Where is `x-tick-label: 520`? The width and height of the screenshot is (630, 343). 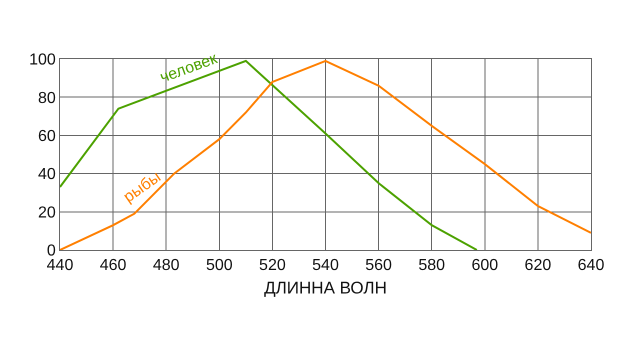
x-tick-label: 520 is located at coordinates (272, 265).